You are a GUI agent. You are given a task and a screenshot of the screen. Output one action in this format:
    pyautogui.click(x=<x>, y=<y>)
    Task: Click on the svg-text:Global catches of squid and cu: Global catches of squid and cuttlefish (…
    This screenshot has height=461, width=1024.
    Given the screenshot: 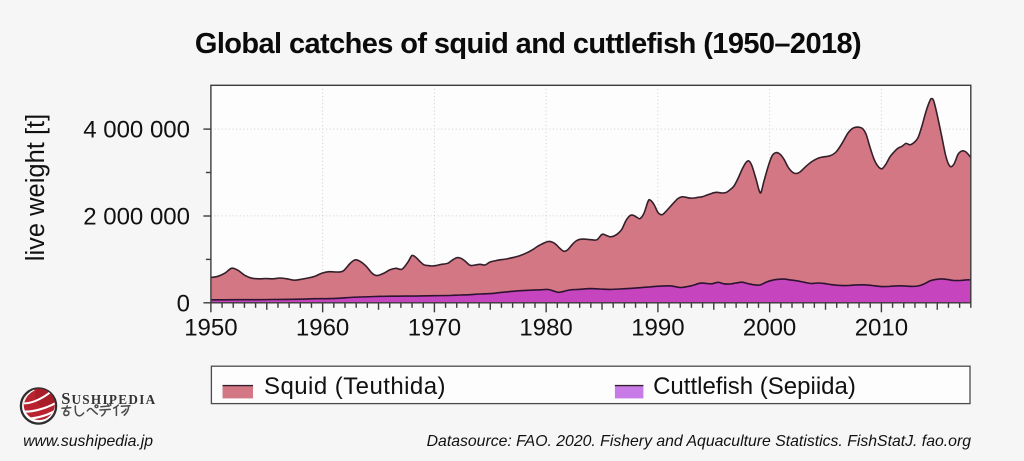 What is the action you would take?
    pyautogui.click(x=528, y=44)
    